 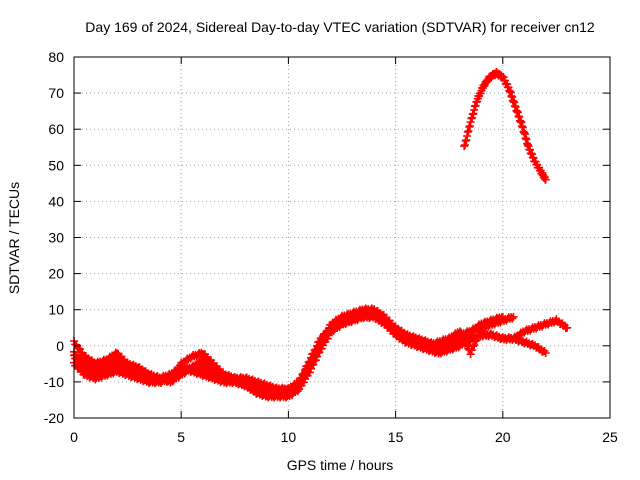 I want to click on x-tick-label: 15, so click(x=396, y=437).